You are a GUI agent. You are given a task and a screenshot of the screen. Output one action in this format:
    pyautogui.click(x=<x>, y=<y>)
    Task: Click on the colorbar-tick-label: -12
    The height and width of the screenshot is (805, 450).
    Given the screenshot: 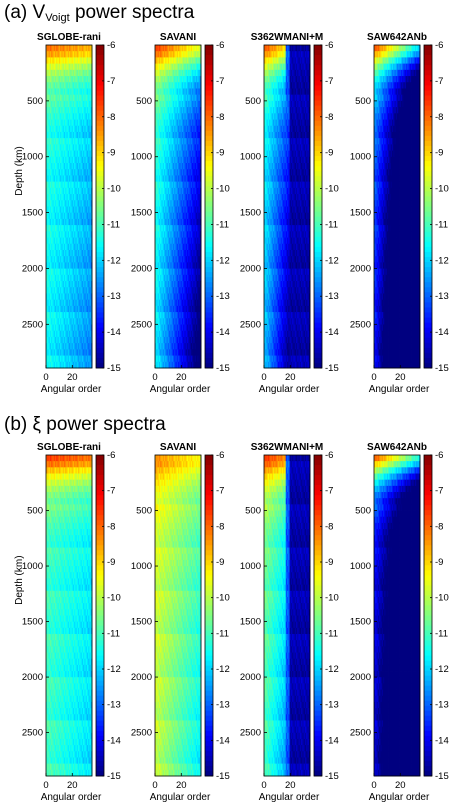 What is the action you would take?
    pyautogui.click(x=223, y=260)
    